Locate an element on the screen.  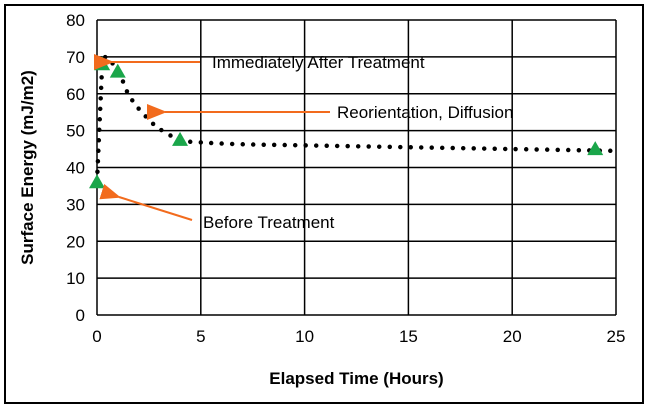
y-tick-label: 0 is located at coordinates (80, 315).